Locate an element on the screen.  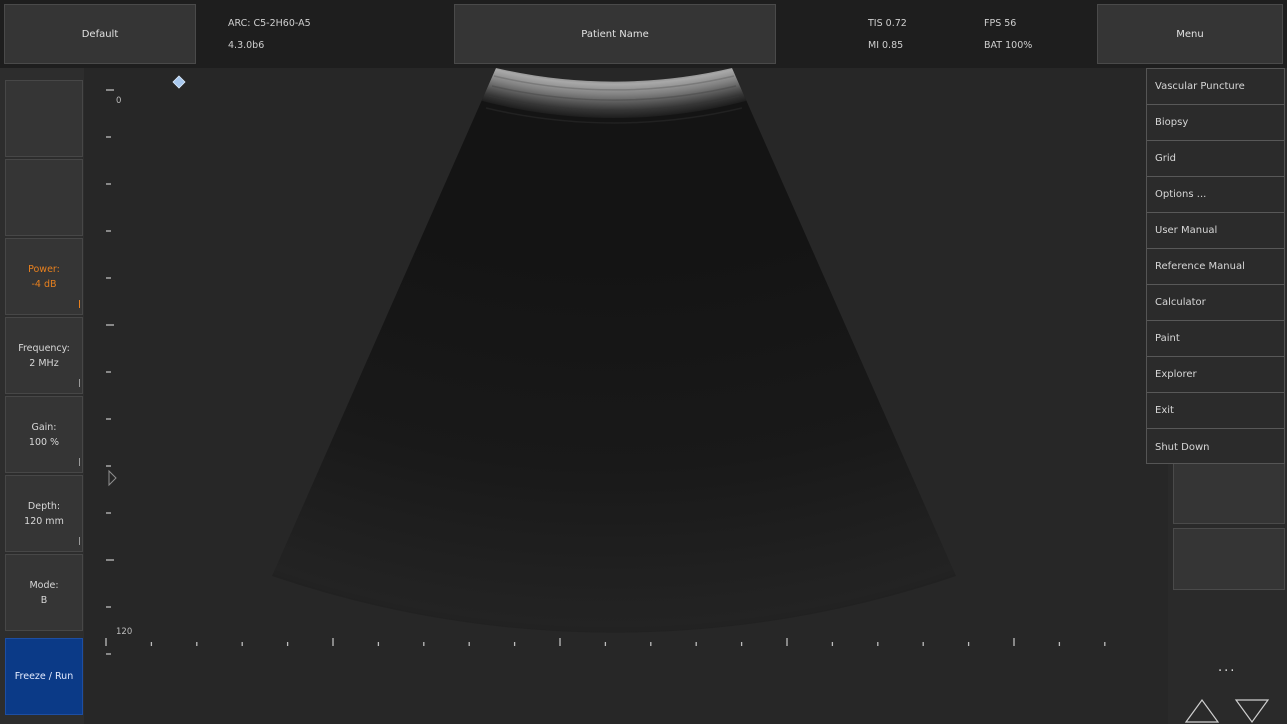
probe-name: ARC: C5-2H60-A5 is located at coordinates (269, 23).